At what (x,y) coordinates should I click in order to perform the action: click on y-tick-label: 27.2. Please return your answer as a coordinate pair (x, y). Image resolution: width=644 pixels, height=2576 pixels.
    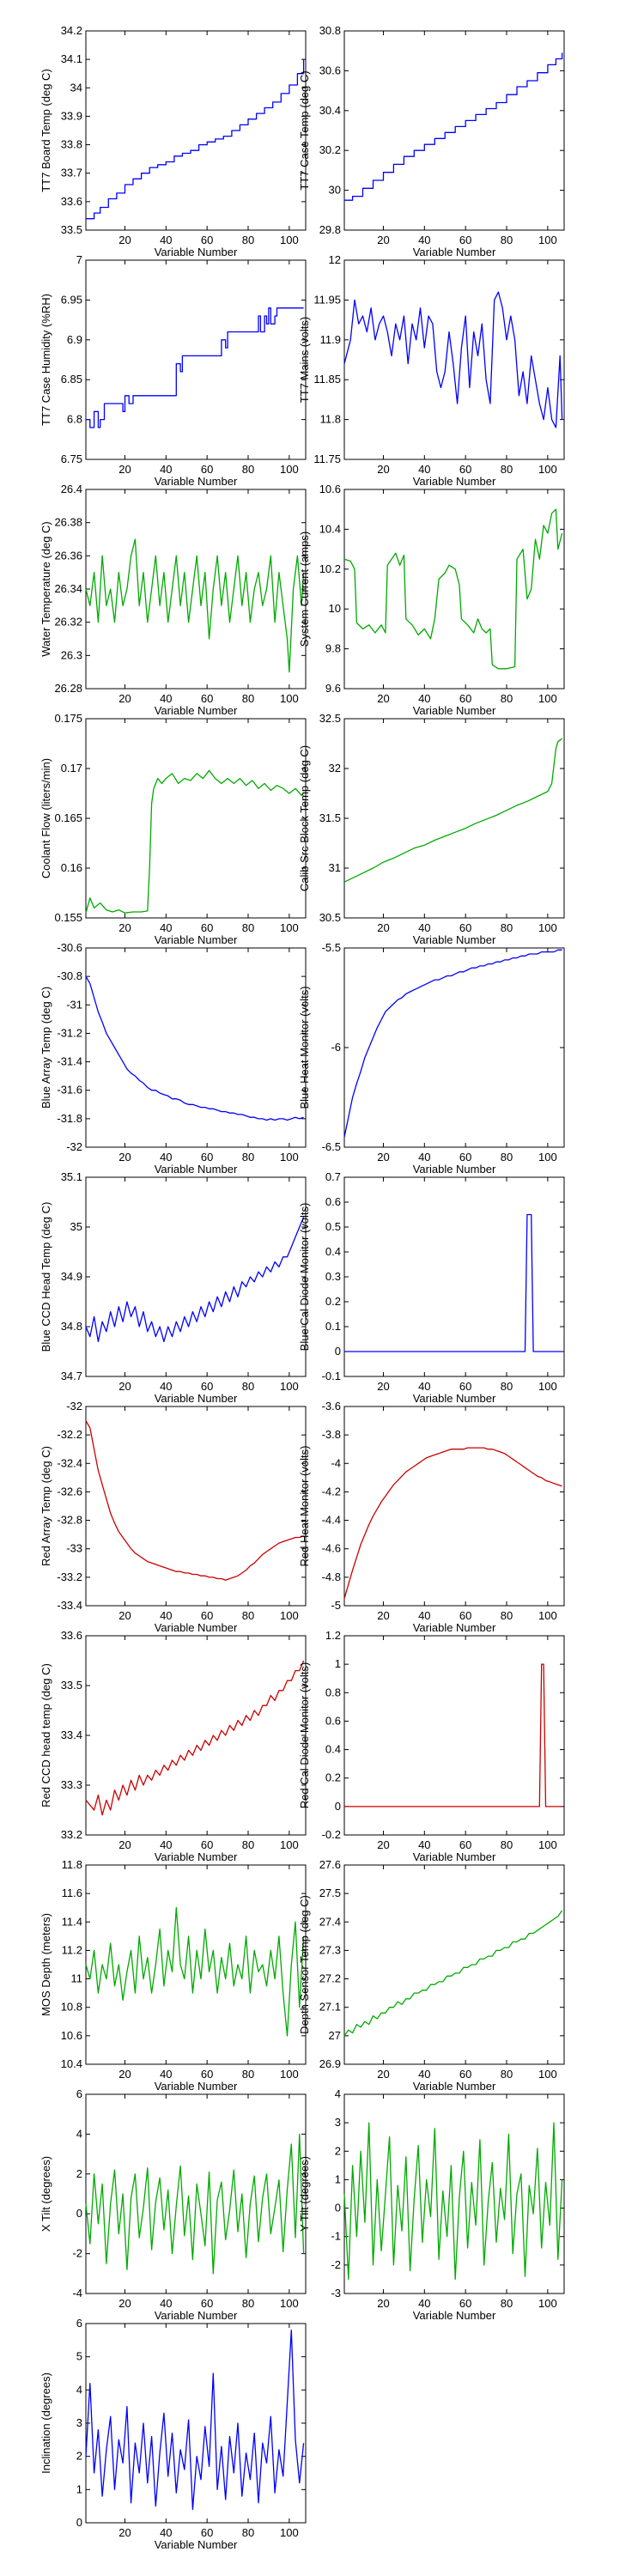
    Looking at the image, I should click on (330, 1978).